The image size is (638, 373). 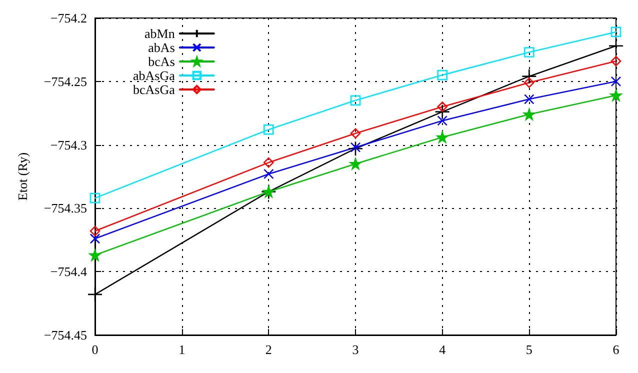 What do you see at coordinates (69, 272) in the screenshot?
I see `y-tick-label: −754.4` at bounding box center [69, 272].